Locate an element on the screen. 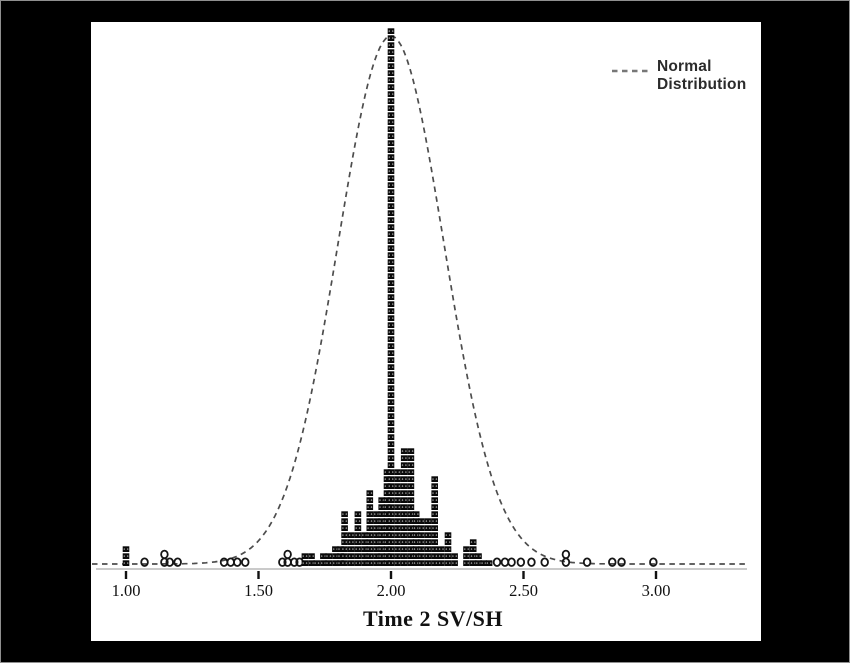 The height and width of the screenshot is (663, 850). dashed-line-icon is located at coordinates (630, 71).